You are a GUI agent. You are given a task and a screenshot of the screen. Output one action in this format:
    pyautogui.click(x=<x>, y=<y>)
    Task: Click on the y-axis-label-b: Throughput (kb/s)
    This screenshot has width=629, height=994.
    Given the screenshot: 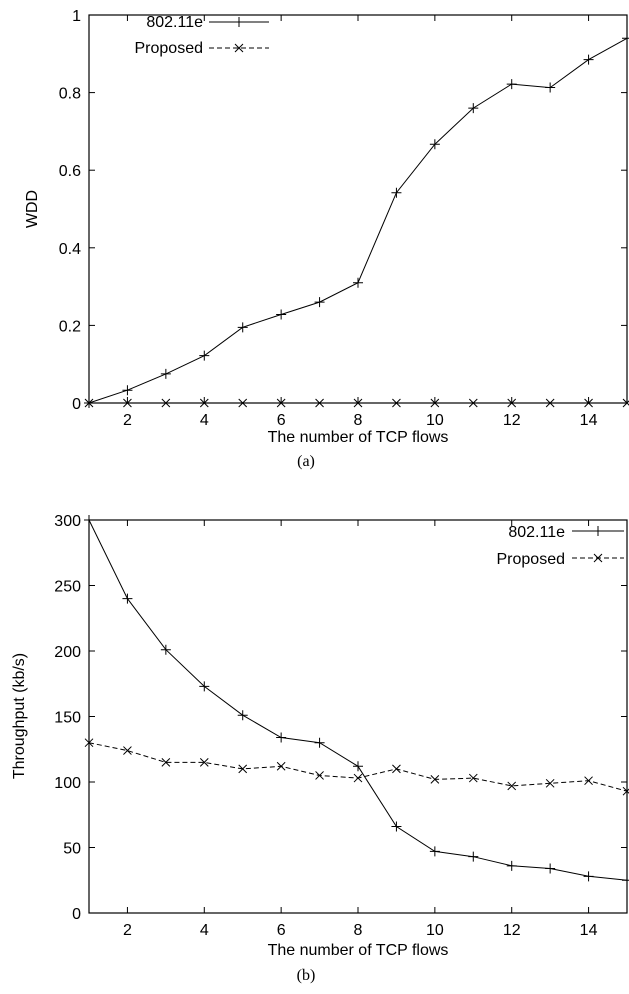 What is the action you would take?
    pyautogui.click(x=19, y=716)
    